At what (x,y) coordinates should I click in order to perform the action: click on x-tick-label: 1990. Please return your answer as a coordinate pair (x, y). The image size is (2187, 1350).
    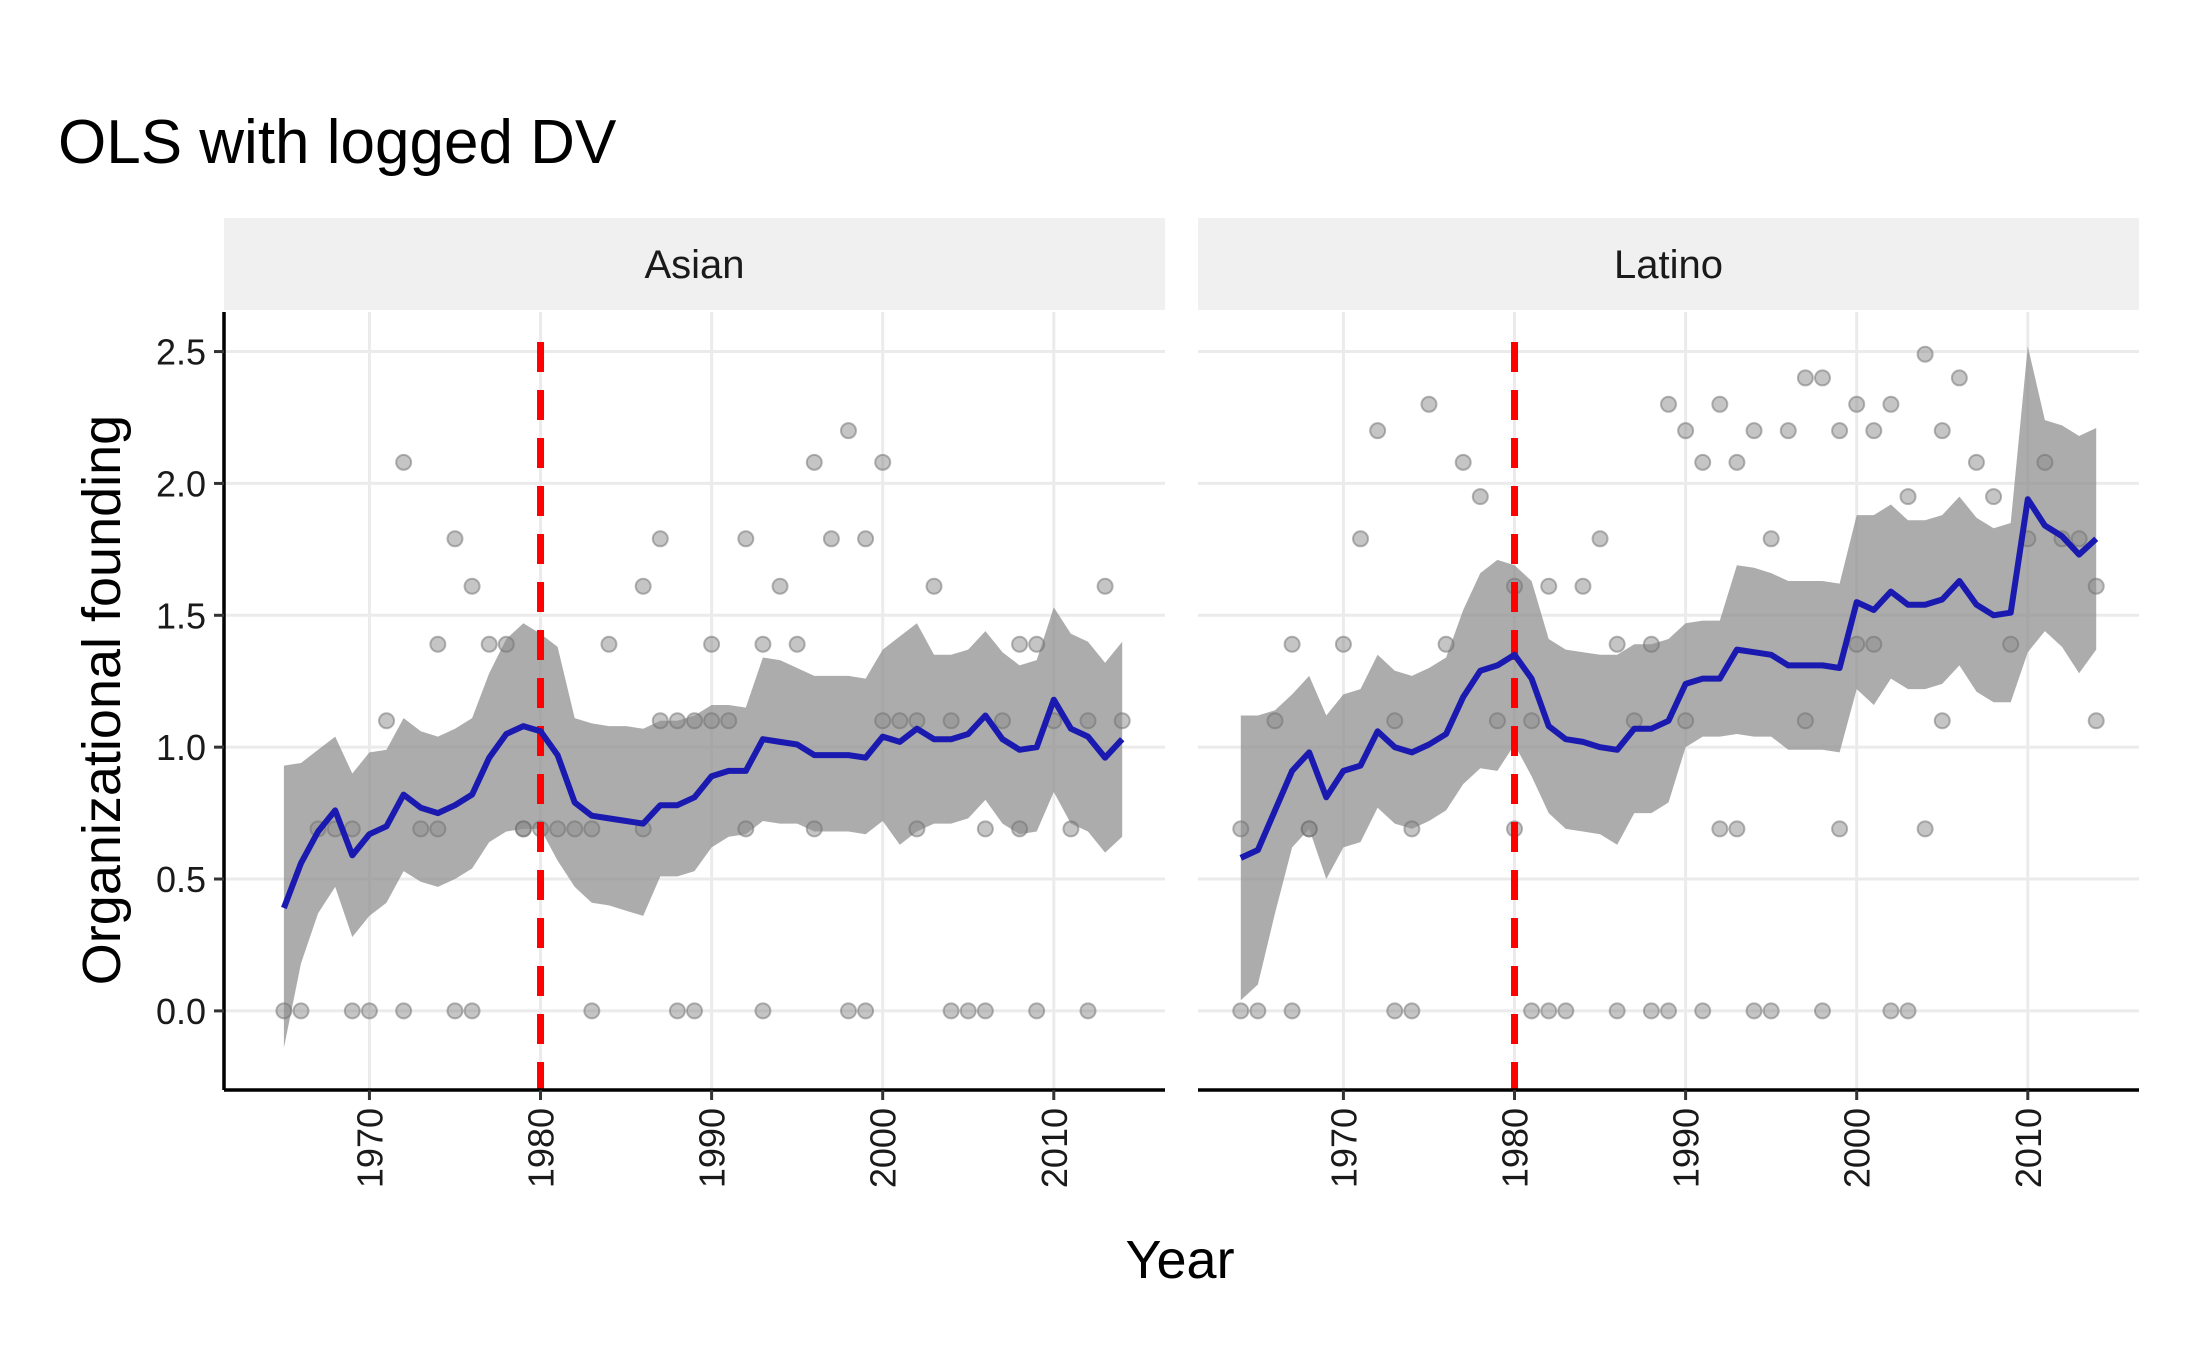
    Looking at the image, I should click on (712, 1148).